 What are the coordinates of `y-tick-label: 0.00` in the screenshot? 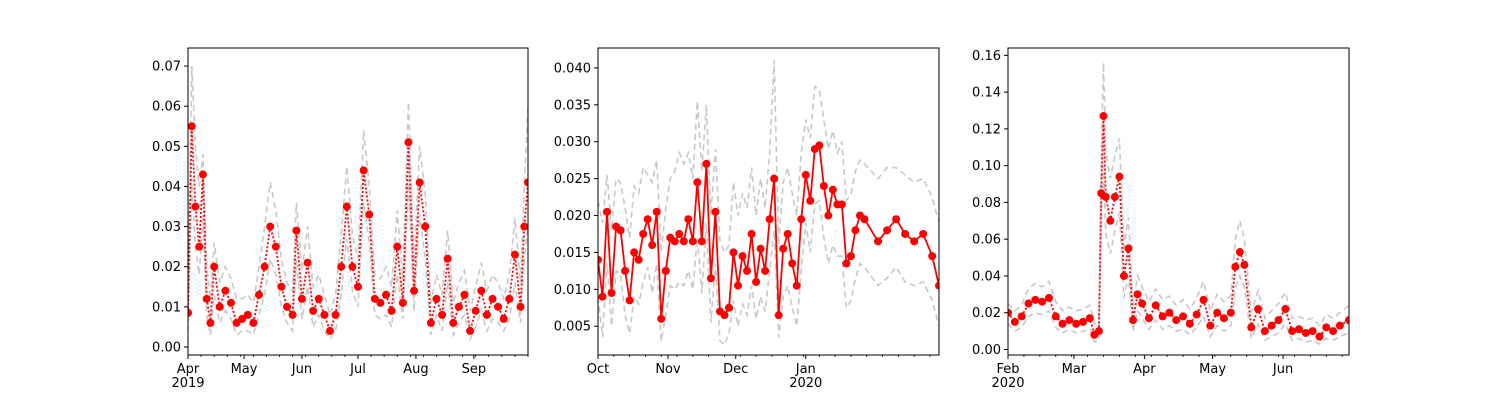 It's located at (986, 350).